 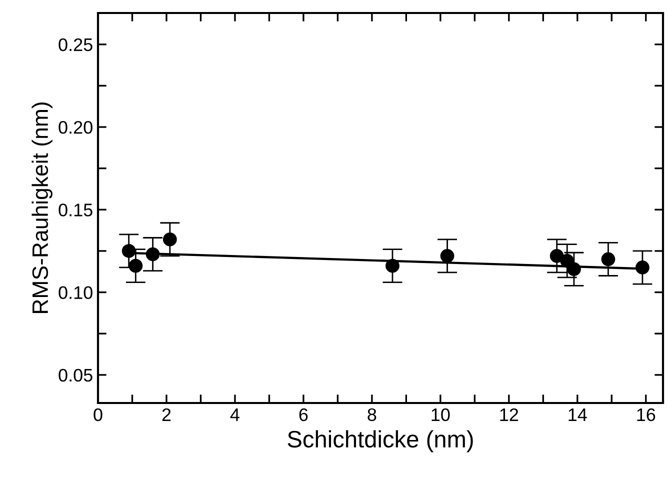 I want to click on y-tick-label: 0.05, so click(x=75, y=375).